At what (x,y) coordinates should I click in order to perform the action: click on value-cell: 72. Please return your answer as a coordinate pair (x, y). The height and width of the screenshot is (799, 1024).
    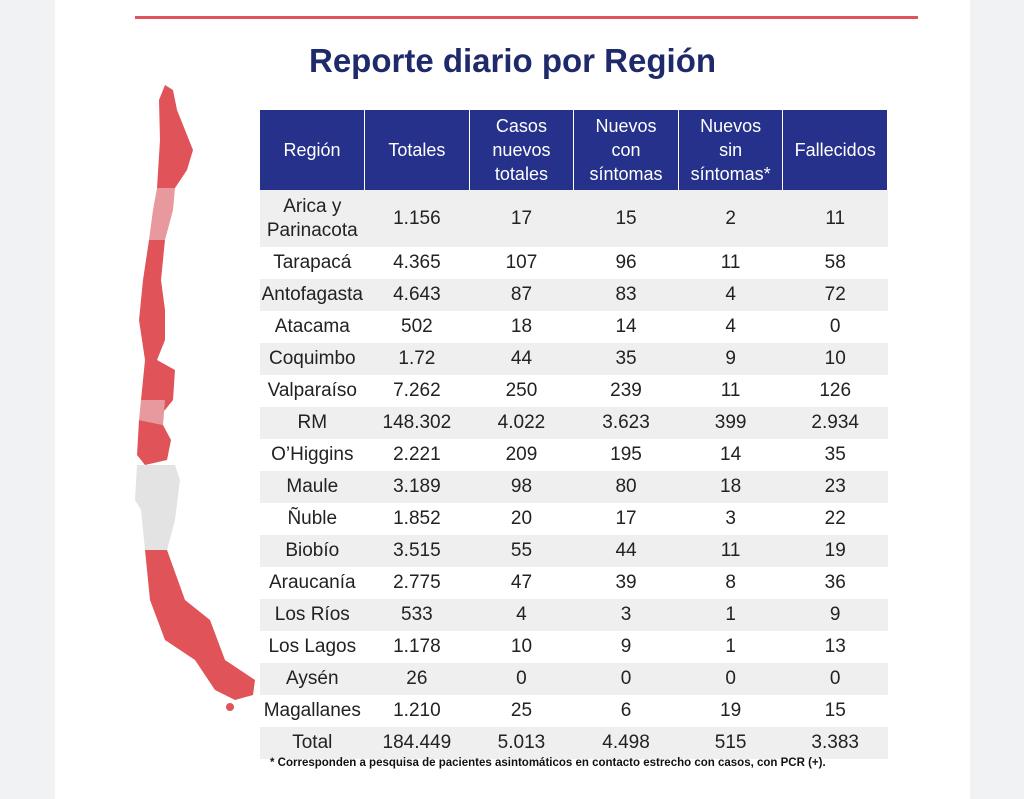
    Looking at the image, I should click on (835, 295).